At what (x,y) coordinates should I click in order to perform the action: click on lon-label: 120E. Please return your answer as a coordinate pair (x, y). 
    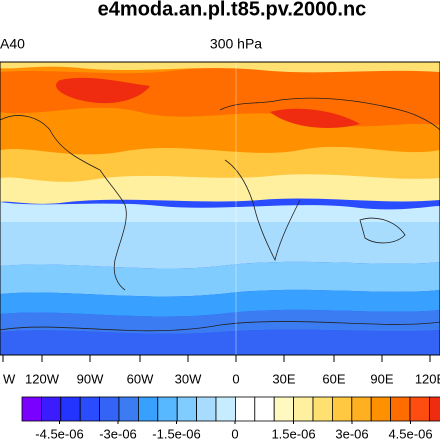
    Looking at the image, I should click on (427, 378).